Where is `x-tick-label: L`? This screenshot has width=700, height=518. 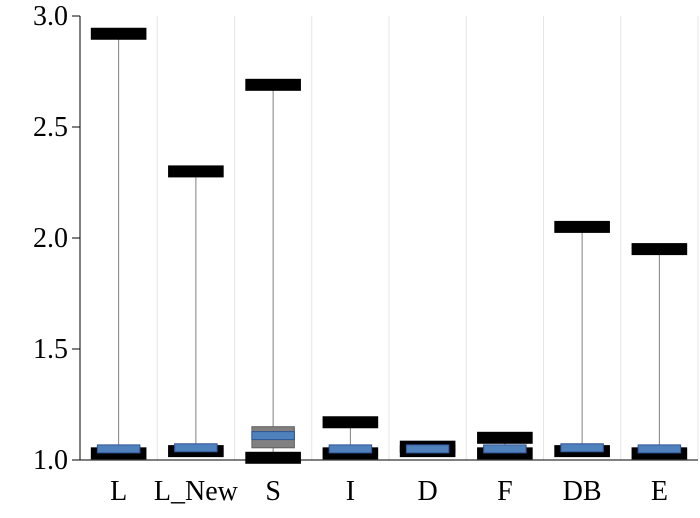 x-tick-label: L is located at coordinates (118, 491).